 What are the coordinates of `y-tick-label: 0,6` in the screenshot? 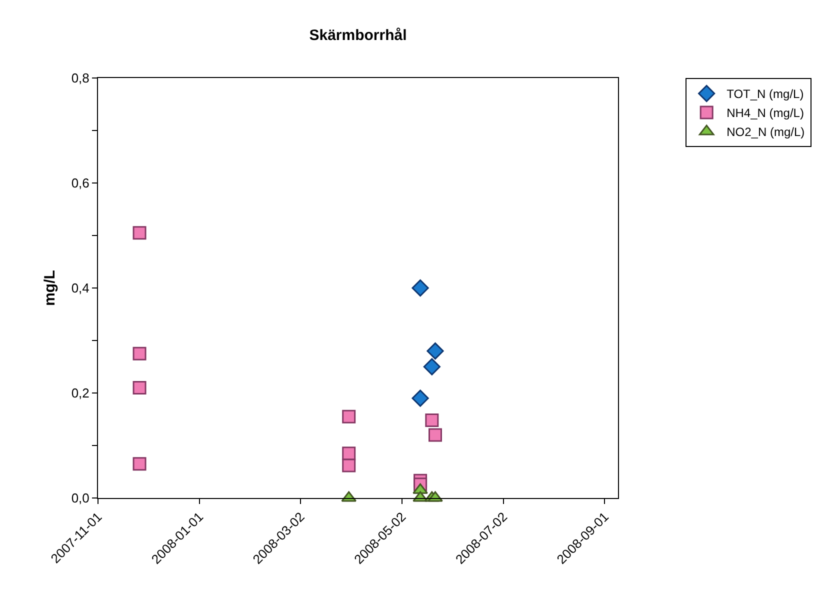 It's located at (80, 183).